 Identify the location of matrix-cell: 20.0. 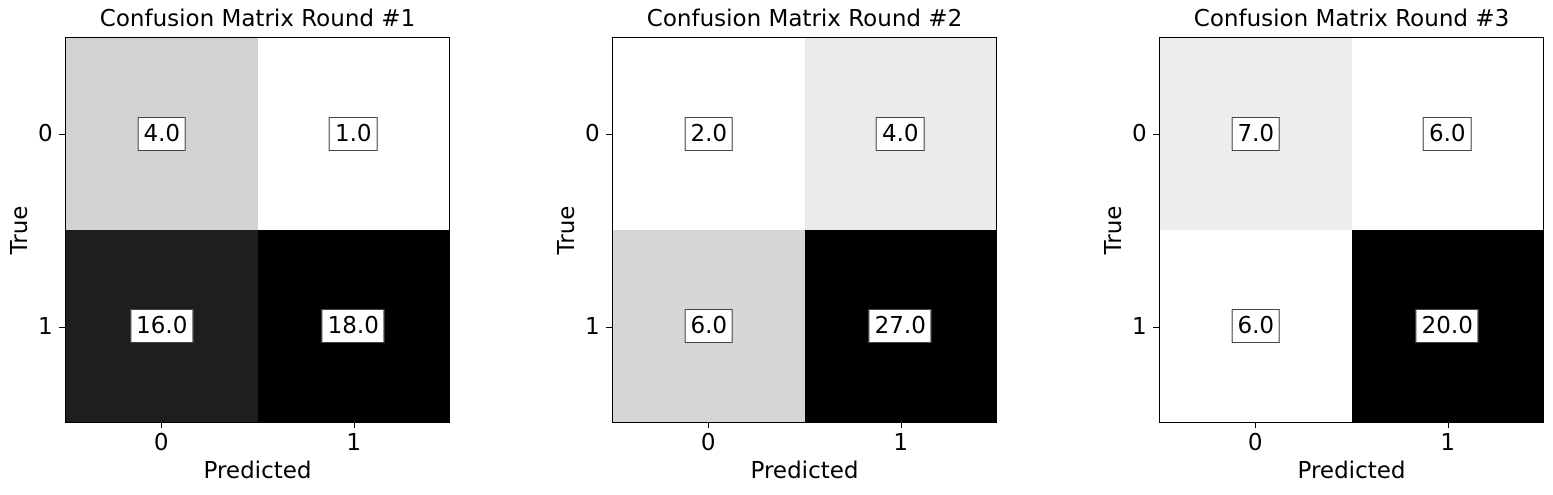
(1447, 326).